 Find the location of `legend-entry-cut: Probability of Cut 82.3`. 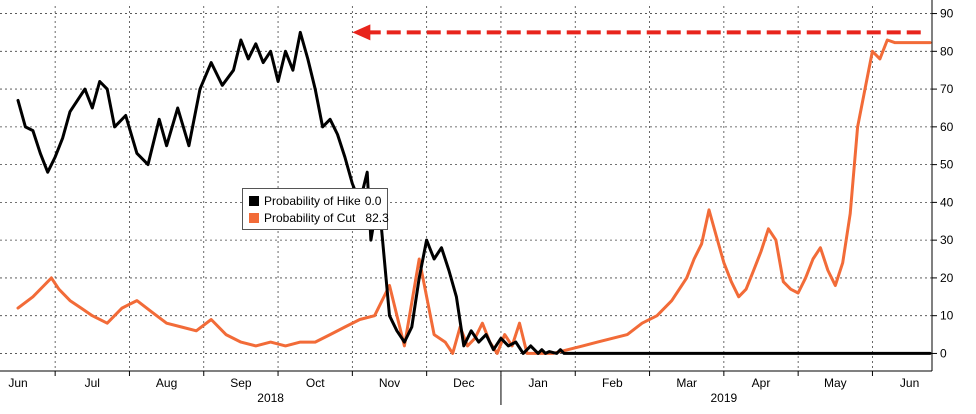

legend-entry-cut: Probability of Cut 82.3 is located at coordinates (319, 218).